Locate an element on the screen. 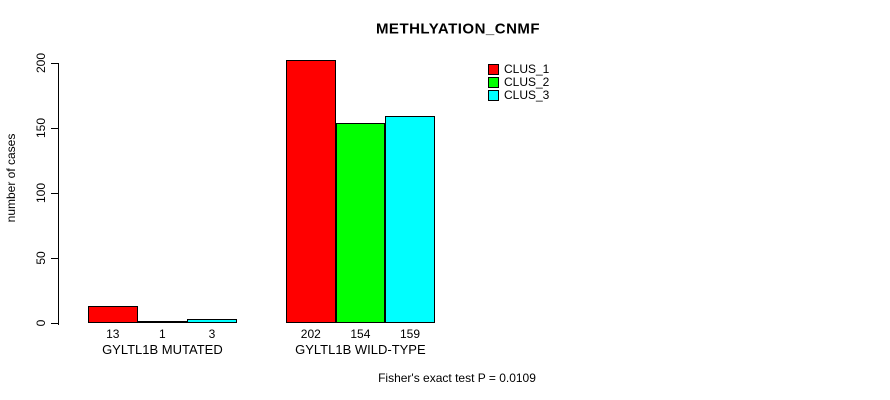 The width and height of the screenshot is (890, 400). bar-value-label: 202 is located at coordinates (310, 334).